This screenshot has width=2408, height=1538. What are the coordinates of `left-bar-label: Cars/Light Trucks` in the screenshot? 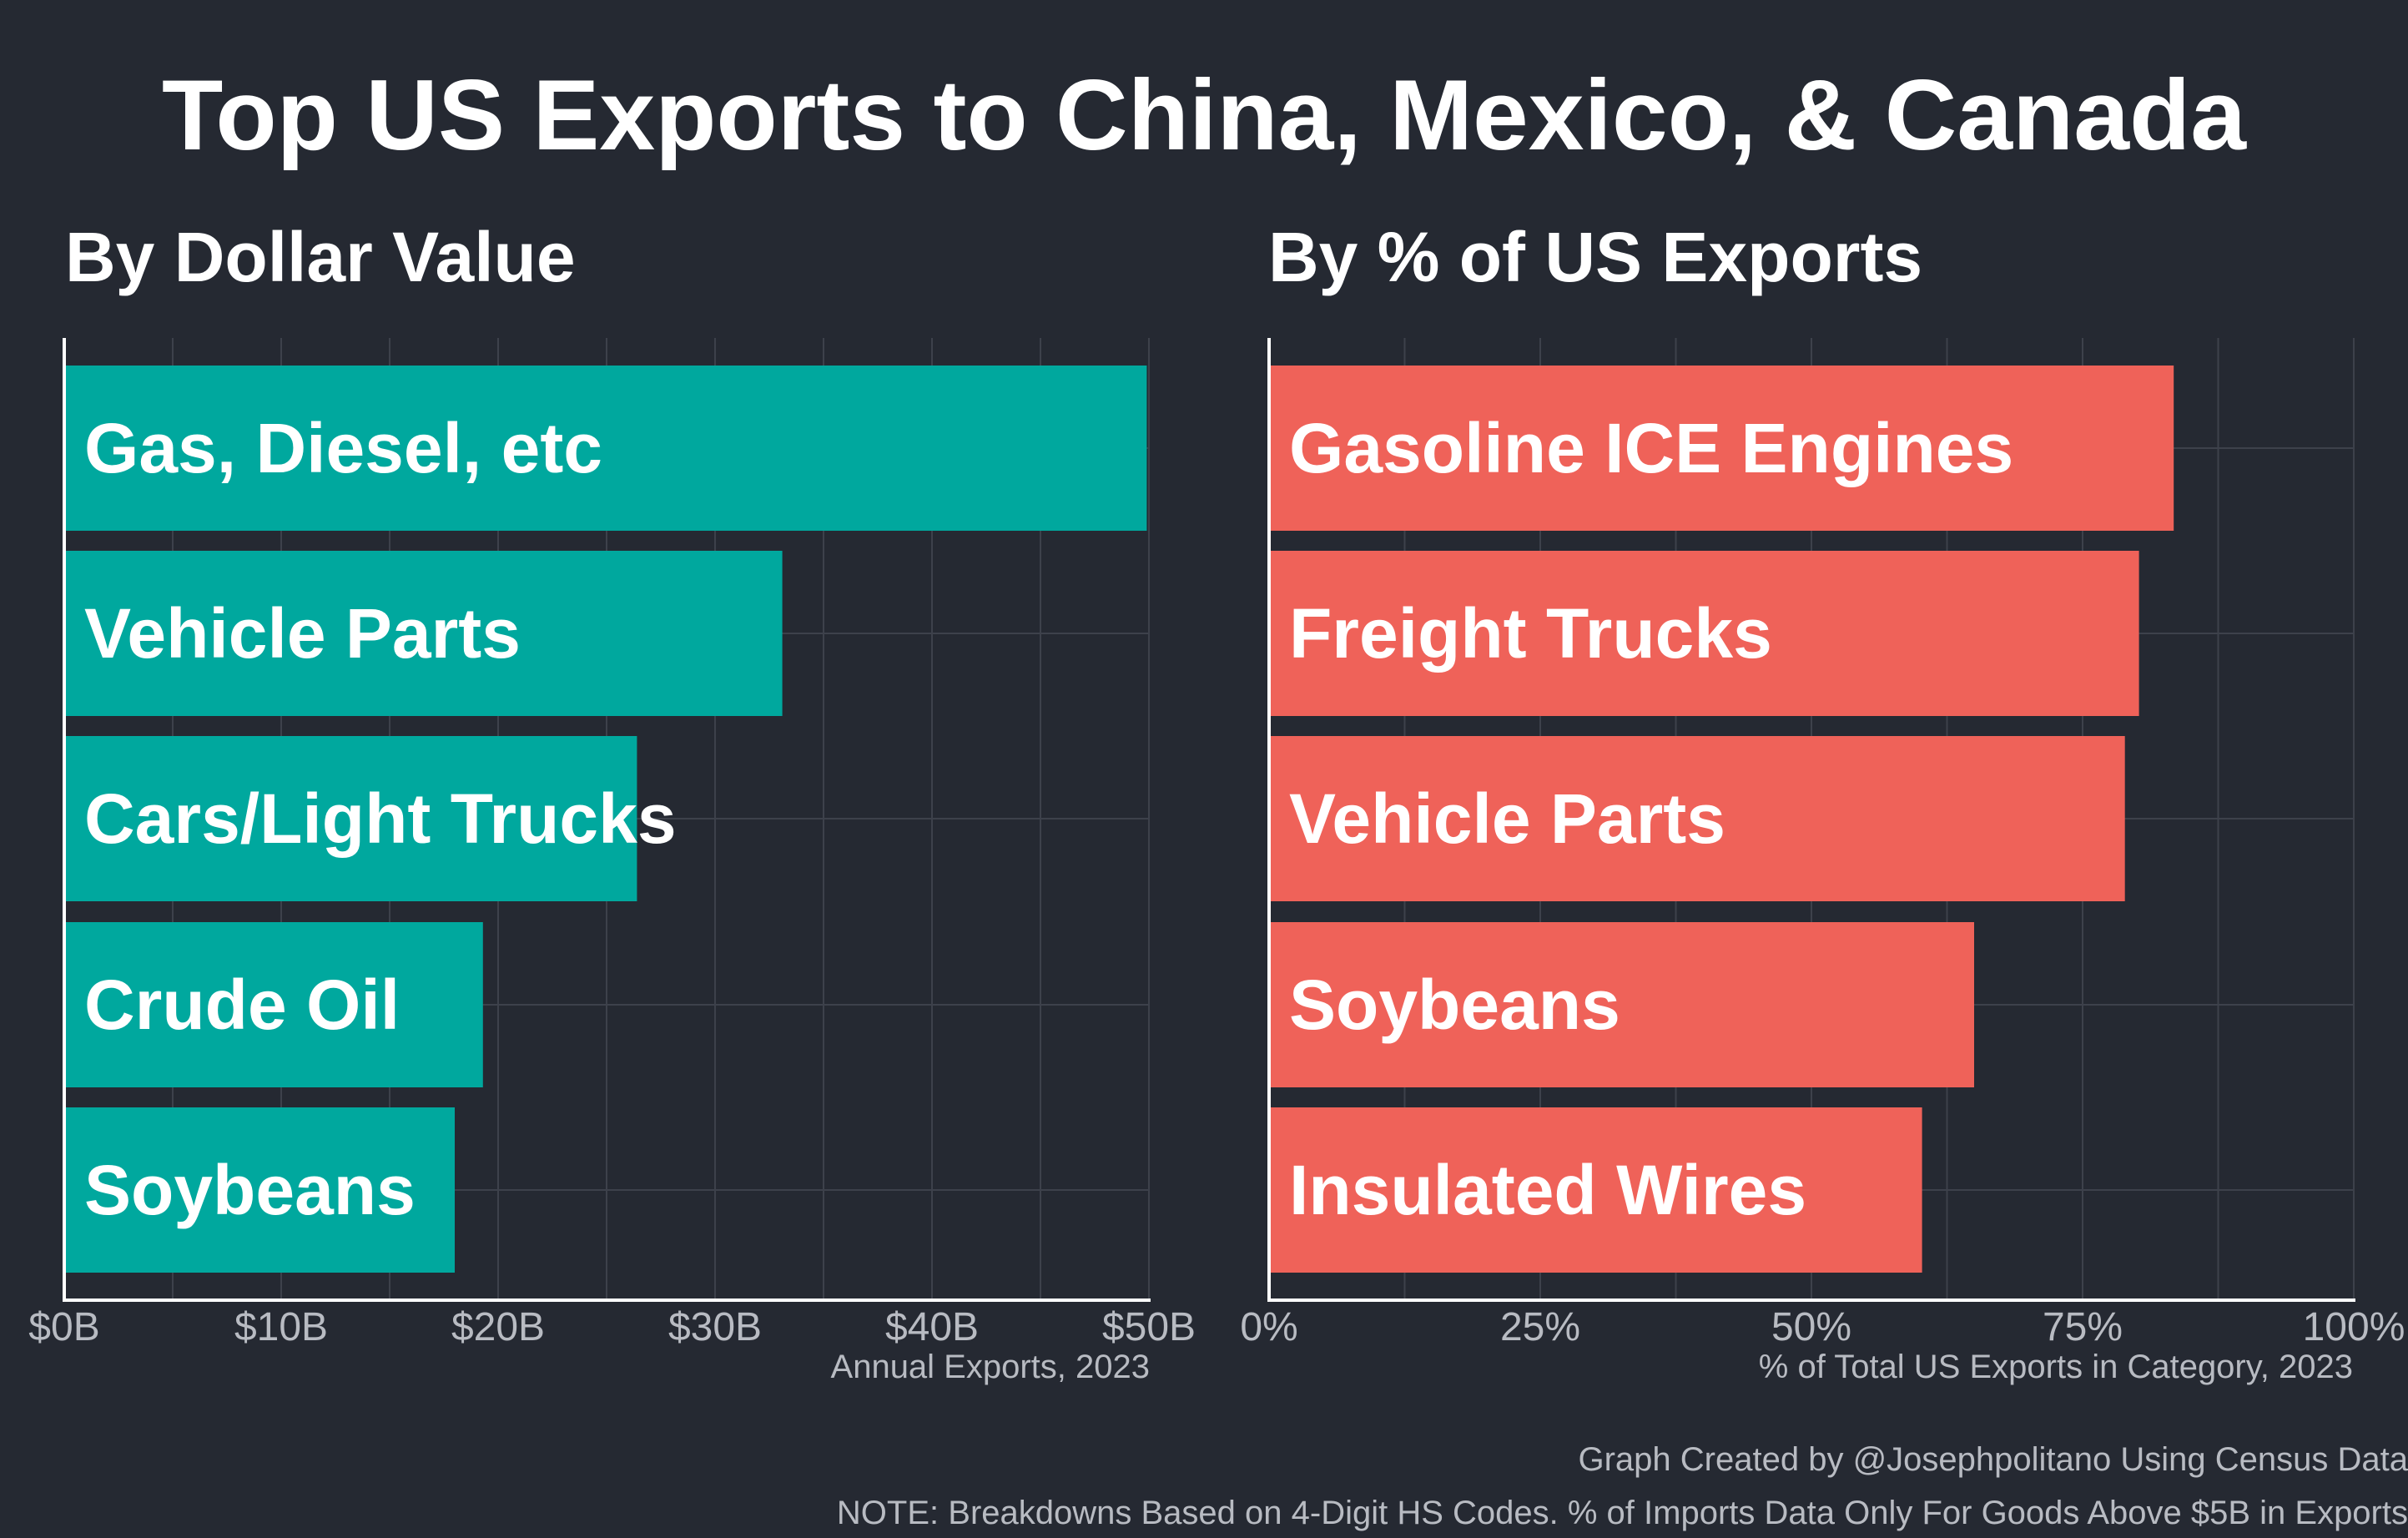 It's located at (380, 818).